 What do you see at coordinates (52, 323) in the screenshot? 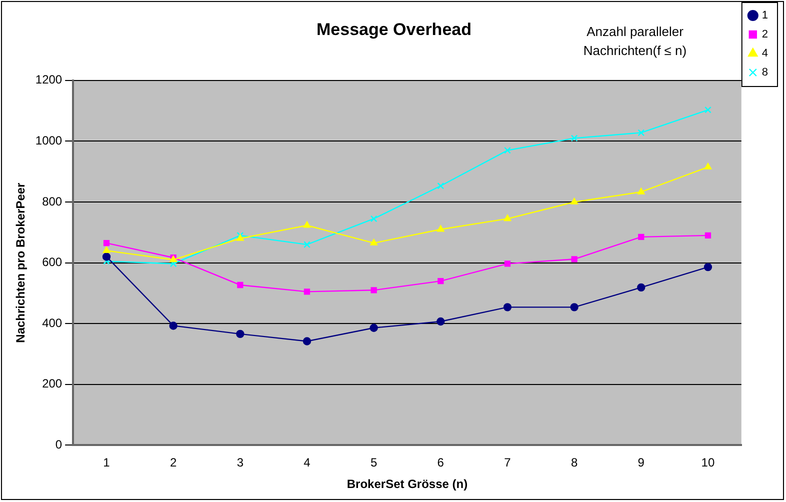
I see `y-tick-label: 400` at bounding box center [52, 323].